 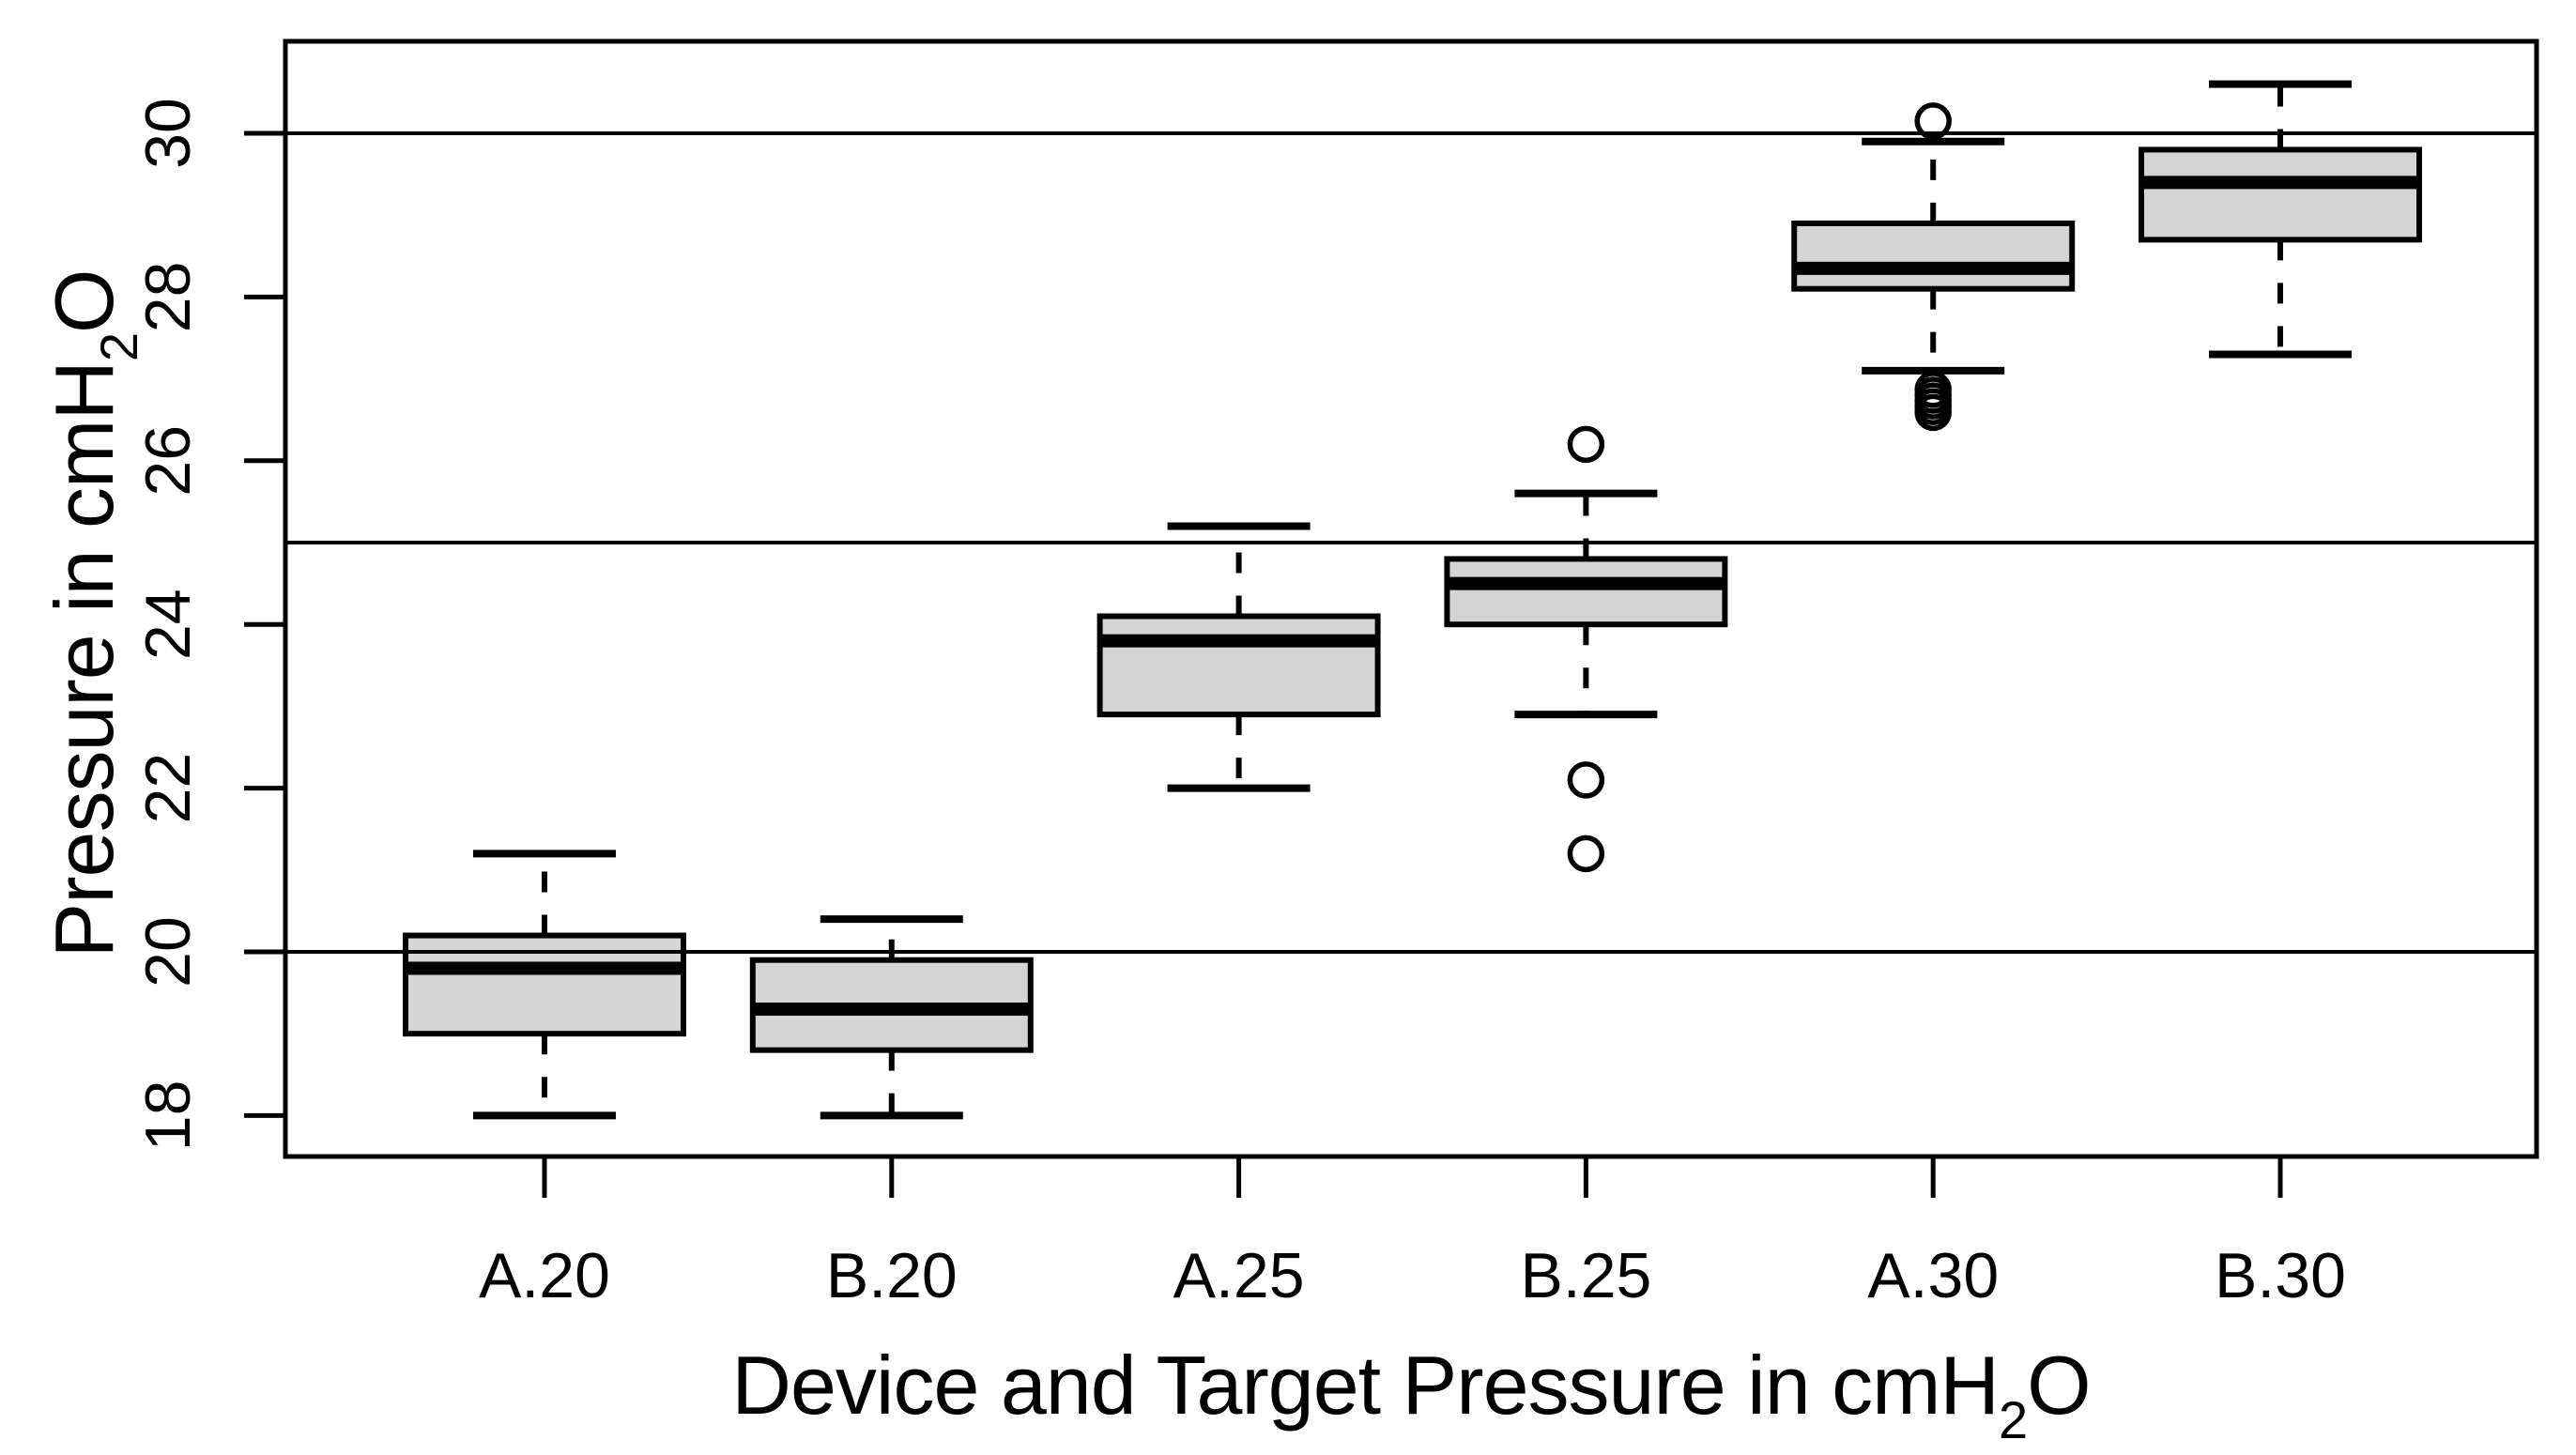 I want to click on boxplot-A.20, so click(x=544, y=985).